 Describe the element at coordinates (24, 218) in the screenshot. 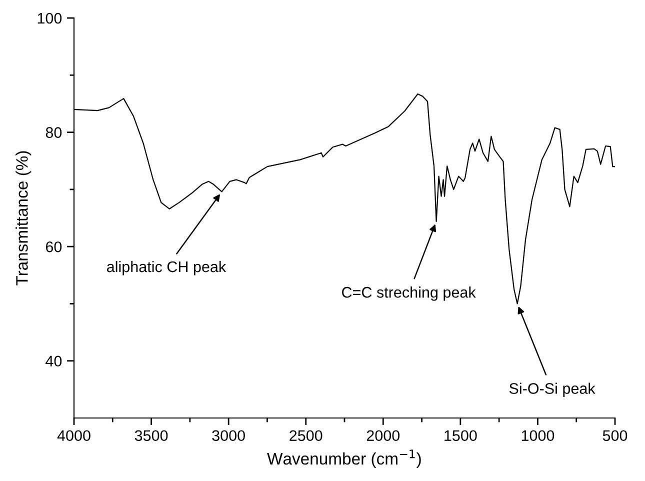

I see `y-axis-title: Transmittance (%)` at that location.